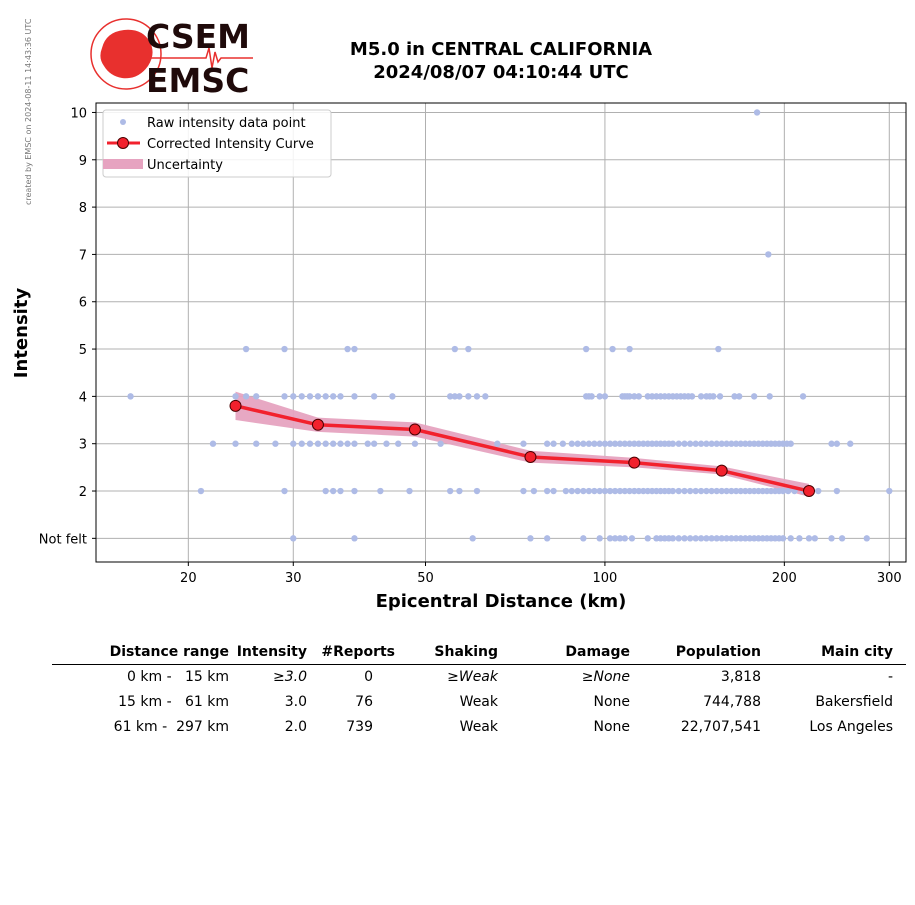 The width and height of the screenshot is (915, 905). I want to click on cell-range: 61 km - 297 km, so click(171, 727).